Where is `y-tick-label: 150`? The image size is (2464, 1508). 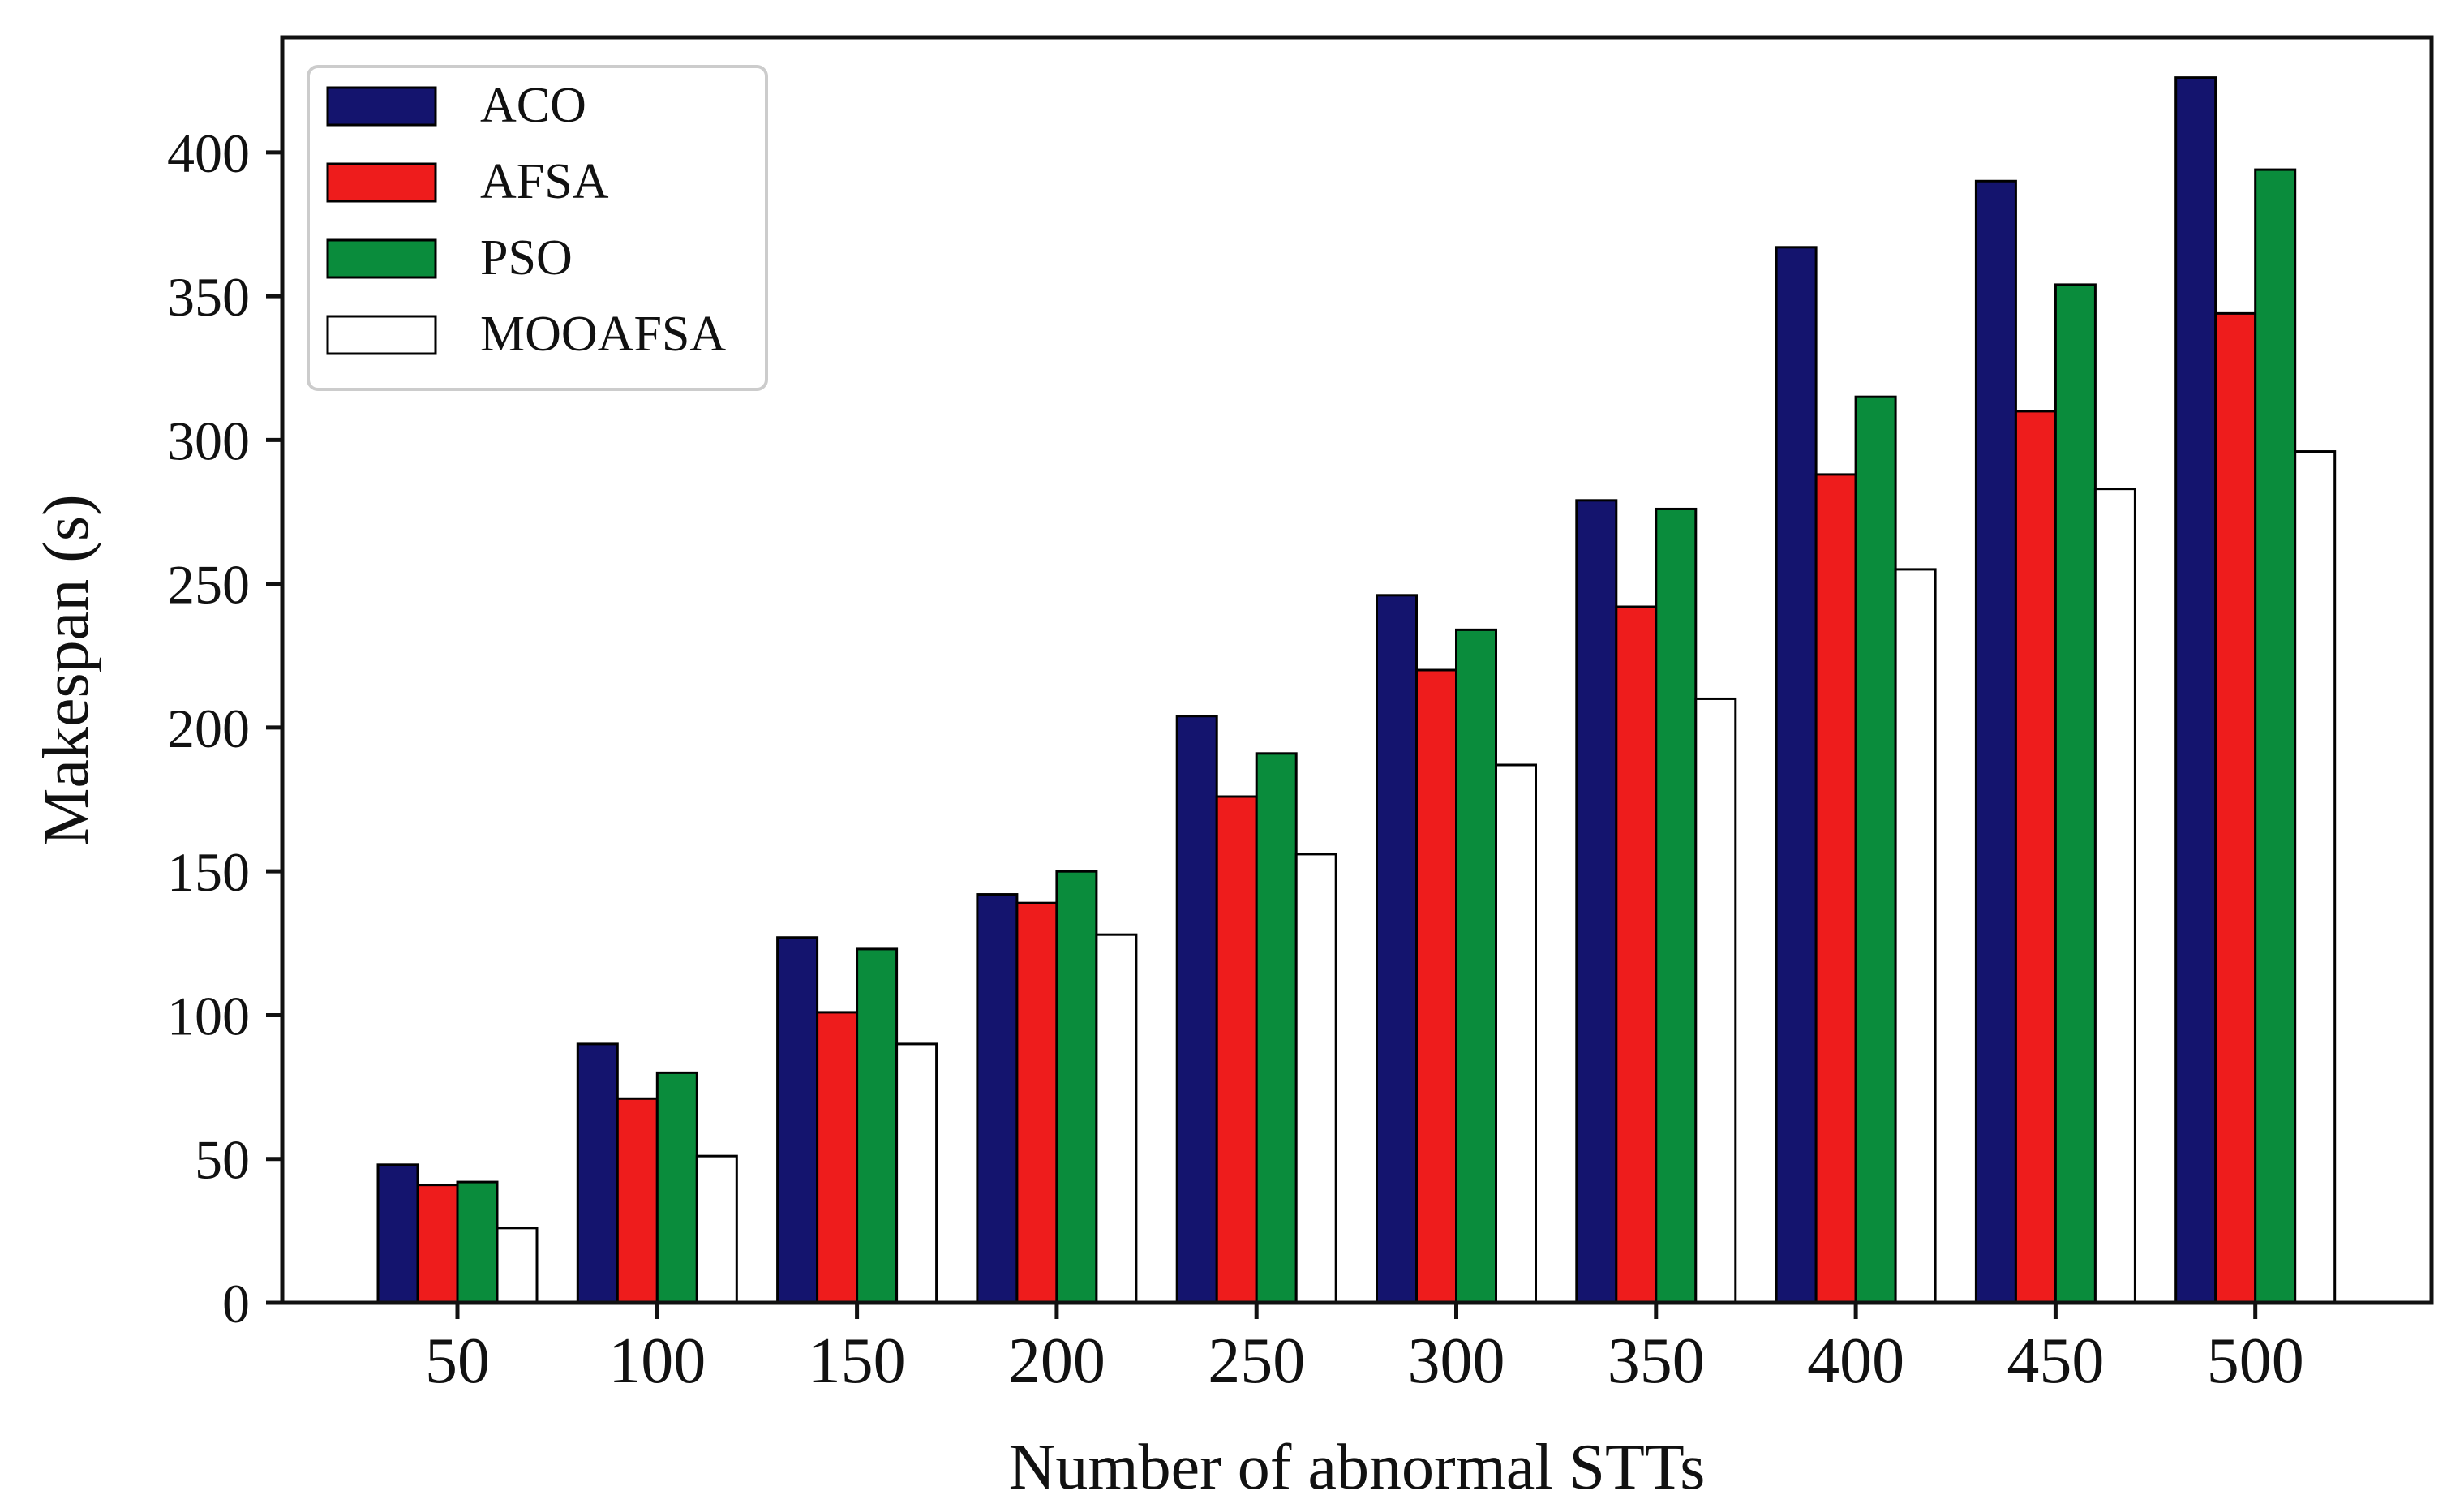 y-tick-label: 150 is located at coordinates (208, 872).